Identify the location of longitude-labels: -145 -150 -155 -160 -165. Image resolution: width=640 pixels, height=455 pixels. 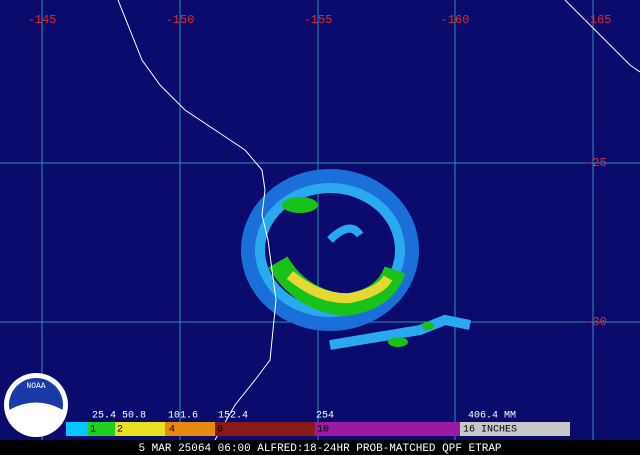
(320, 20).